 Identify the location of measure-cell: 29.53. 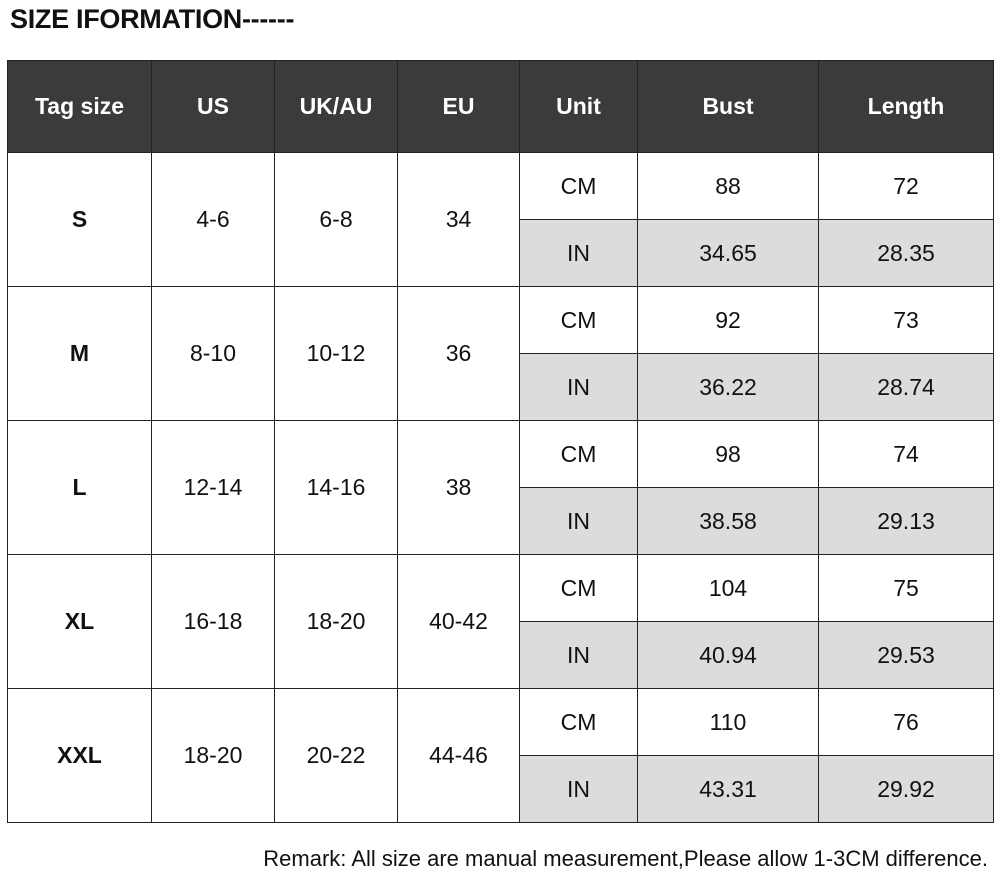
(906, 655).